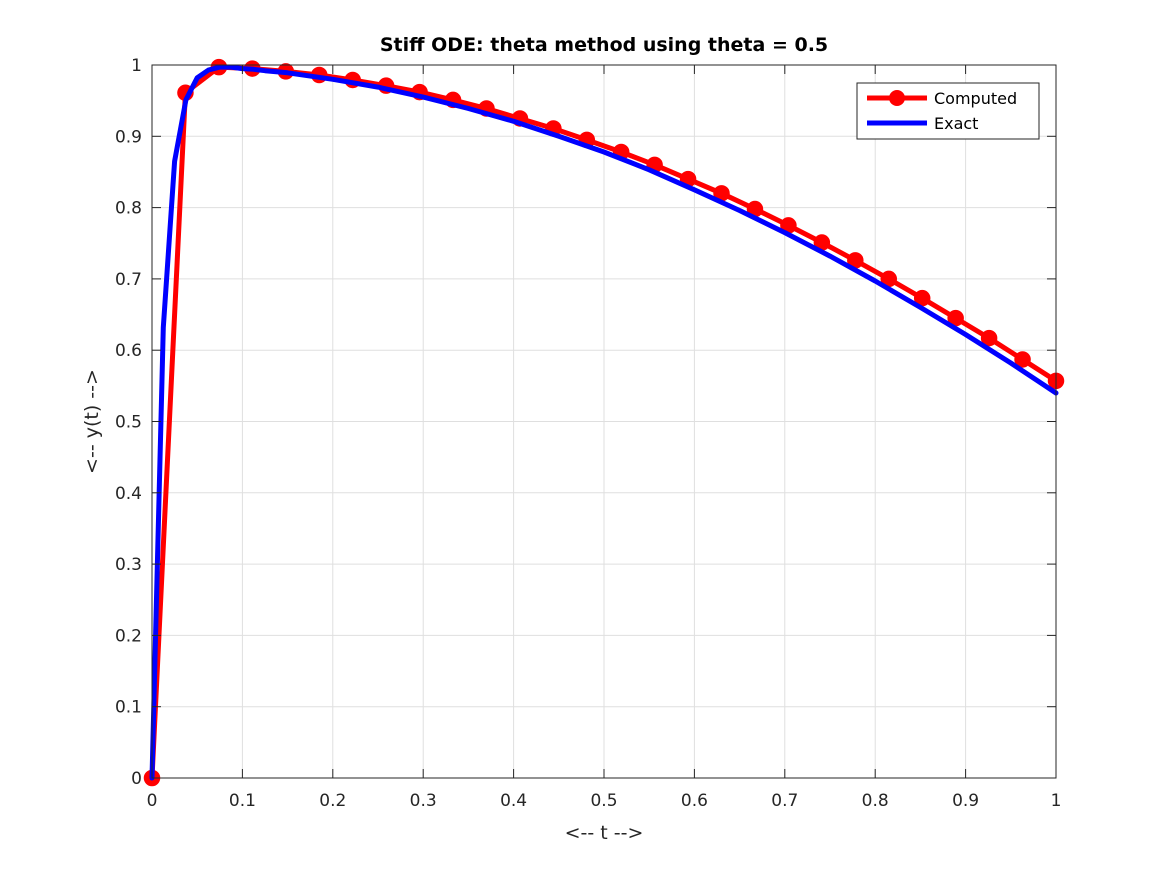  Describe the element at coordinates (128, 137) in the screenshot. I see `y-tick-label: 0.9` at that location.